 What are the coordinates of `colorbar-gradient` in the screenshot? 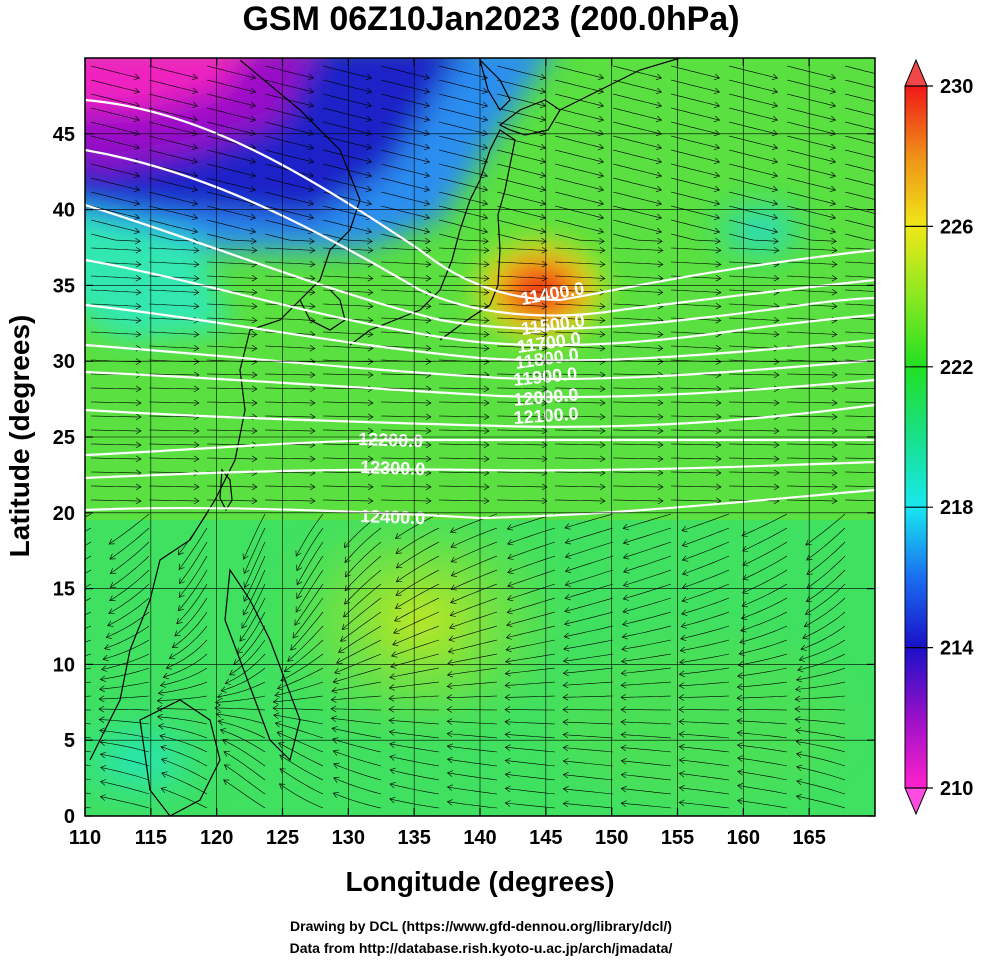 It's located at (916, 437).